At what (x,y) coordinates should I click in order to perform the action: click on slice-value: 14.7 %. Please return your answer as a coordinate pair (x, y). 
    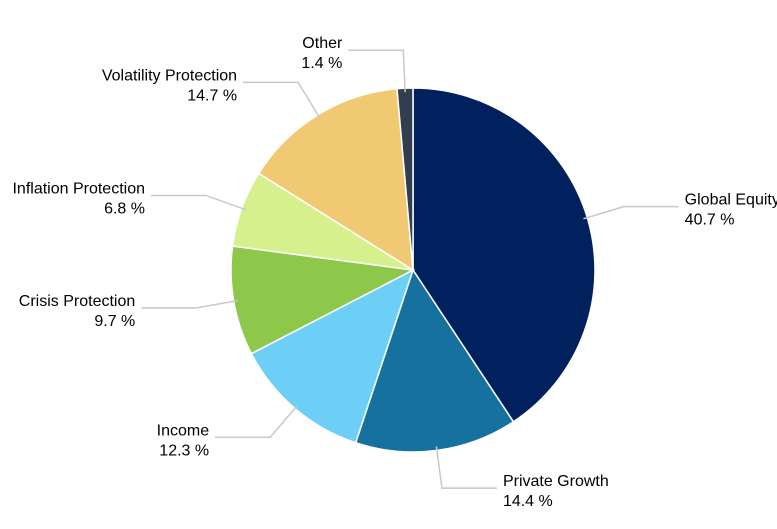
    Looking at the image, I should click on (212, 95).